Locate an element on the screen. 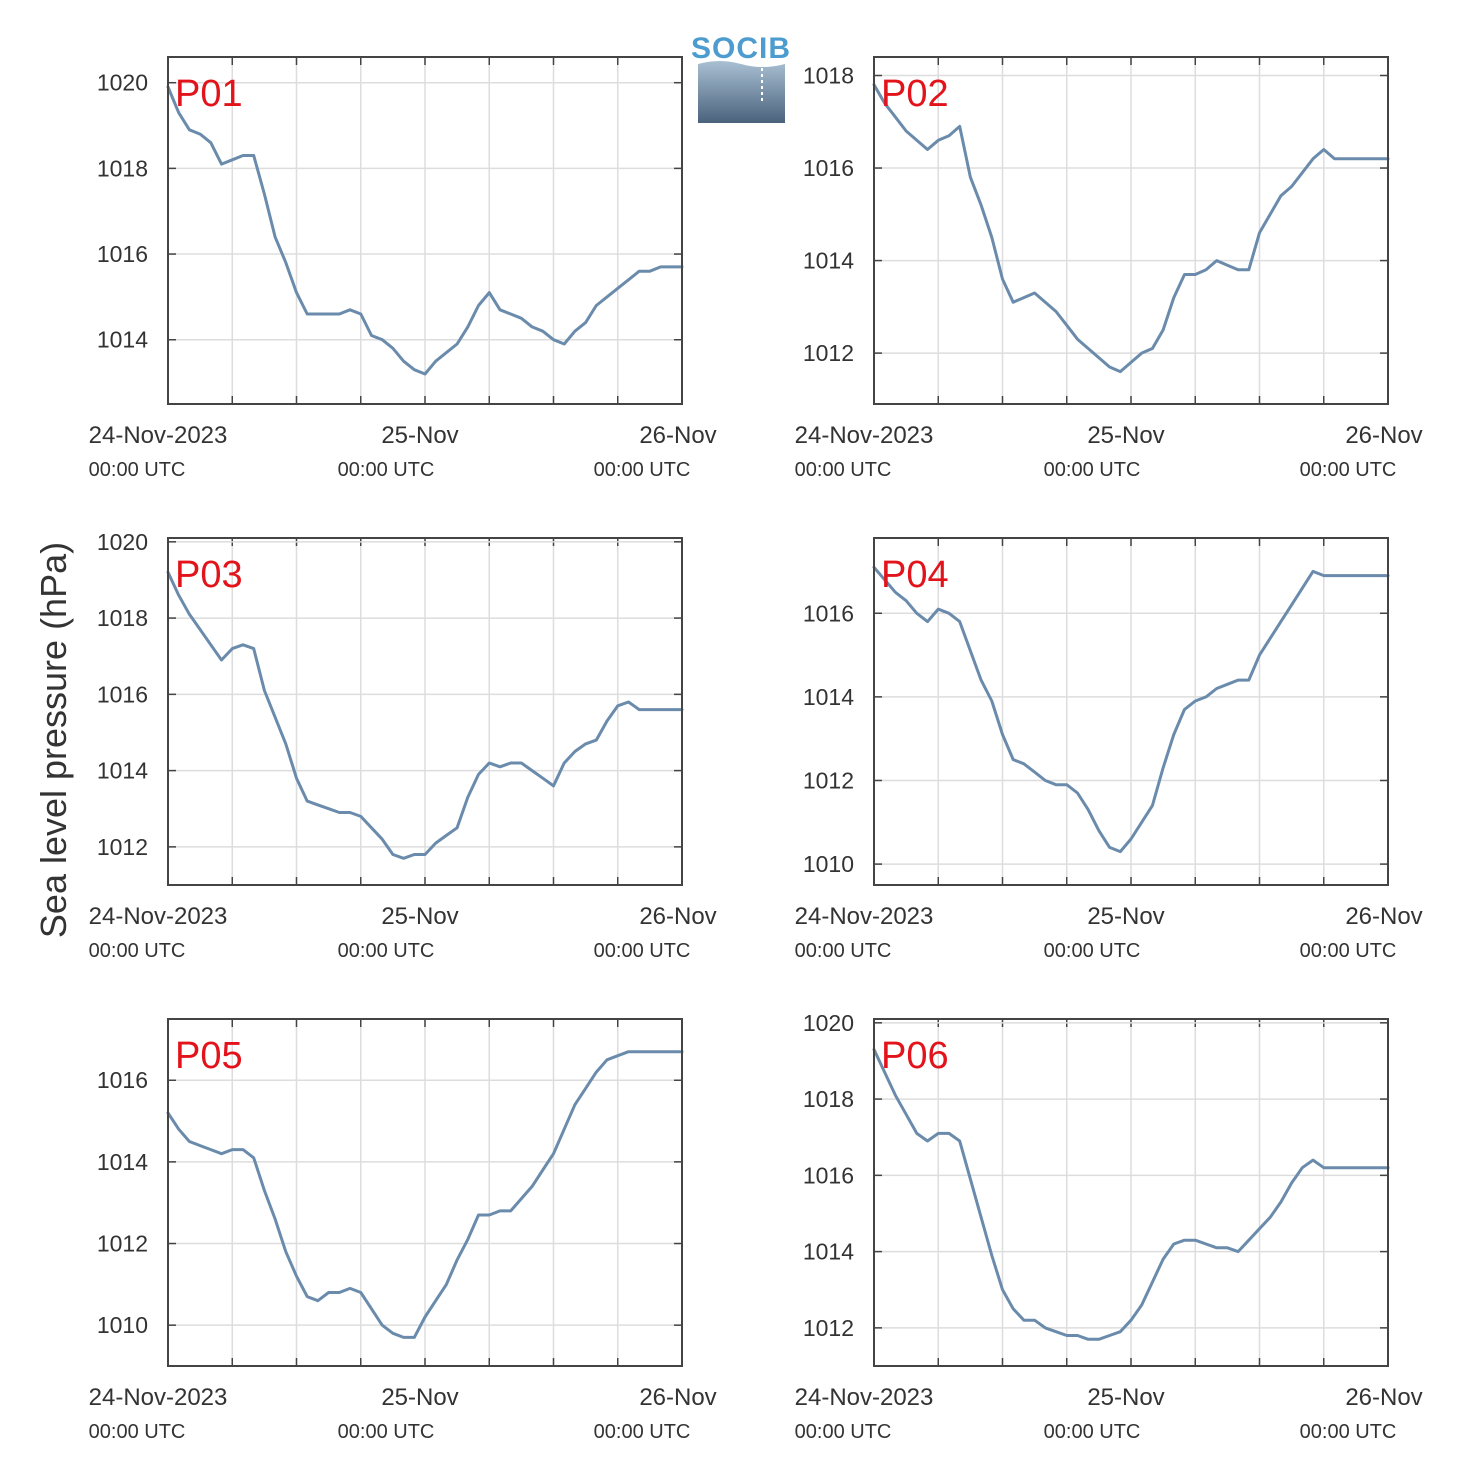 The width and height of the screenshot is (1462, 1474). socib-logo: SOCIB is located at coordinates (741, 77).